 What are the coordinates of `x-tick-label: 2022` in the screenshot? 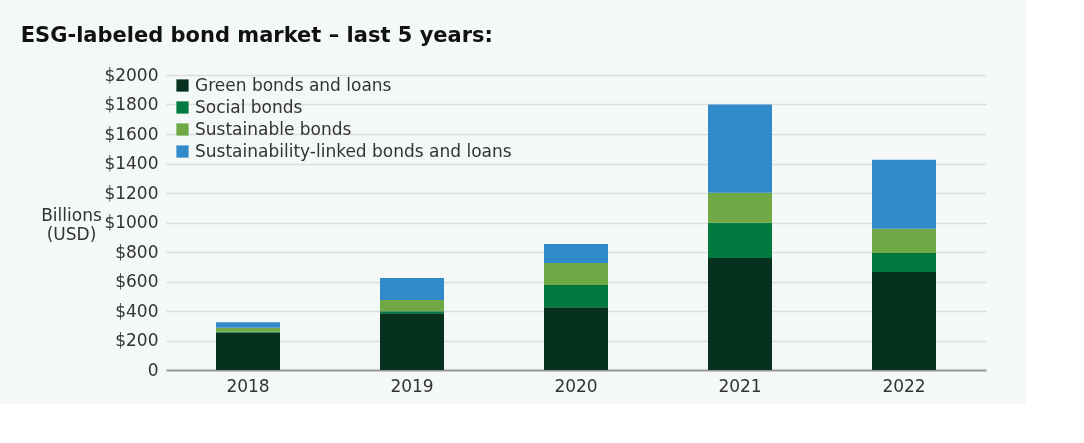 It's located at (904, 385).